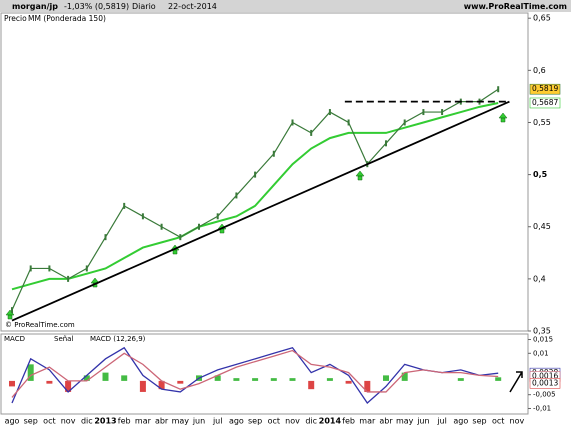  What do you see at coordinates (539, 278) in the screenshot?
I see `y-tick-label: 0,4` at bounding box center [539, 278].